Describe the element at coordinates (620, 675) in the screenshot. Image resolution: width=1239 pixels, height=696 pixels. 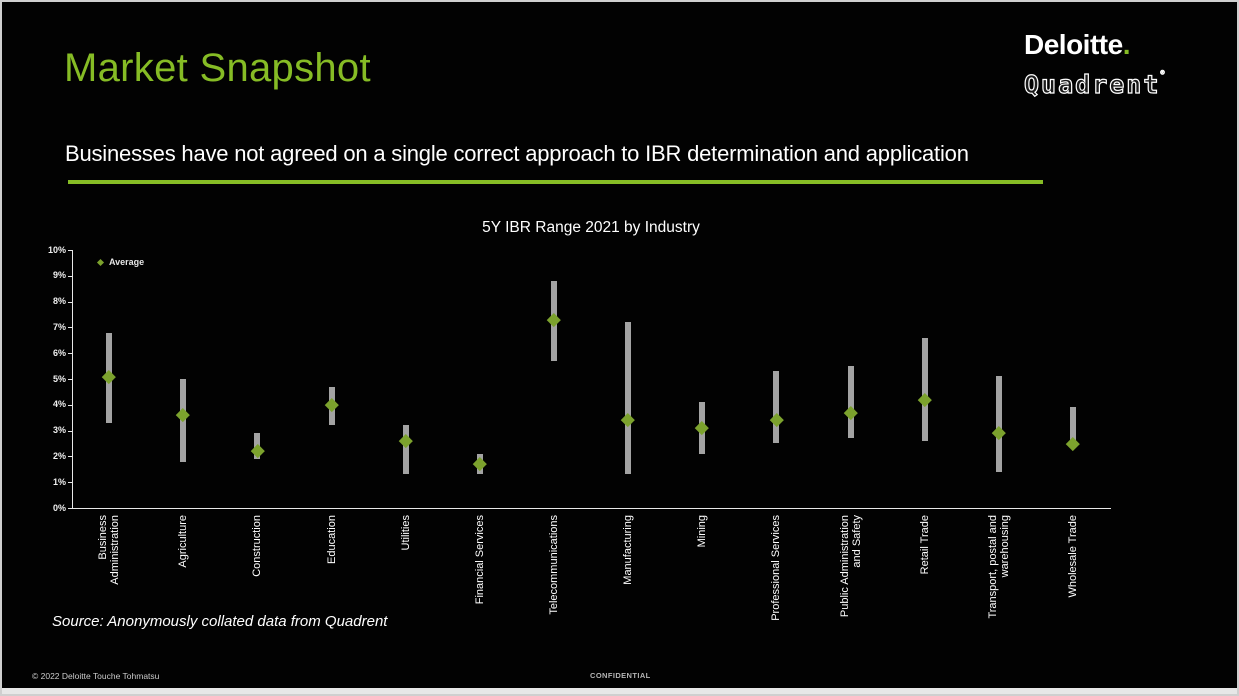
I see `confidential-label: CONFIDENTIAL` at that location.